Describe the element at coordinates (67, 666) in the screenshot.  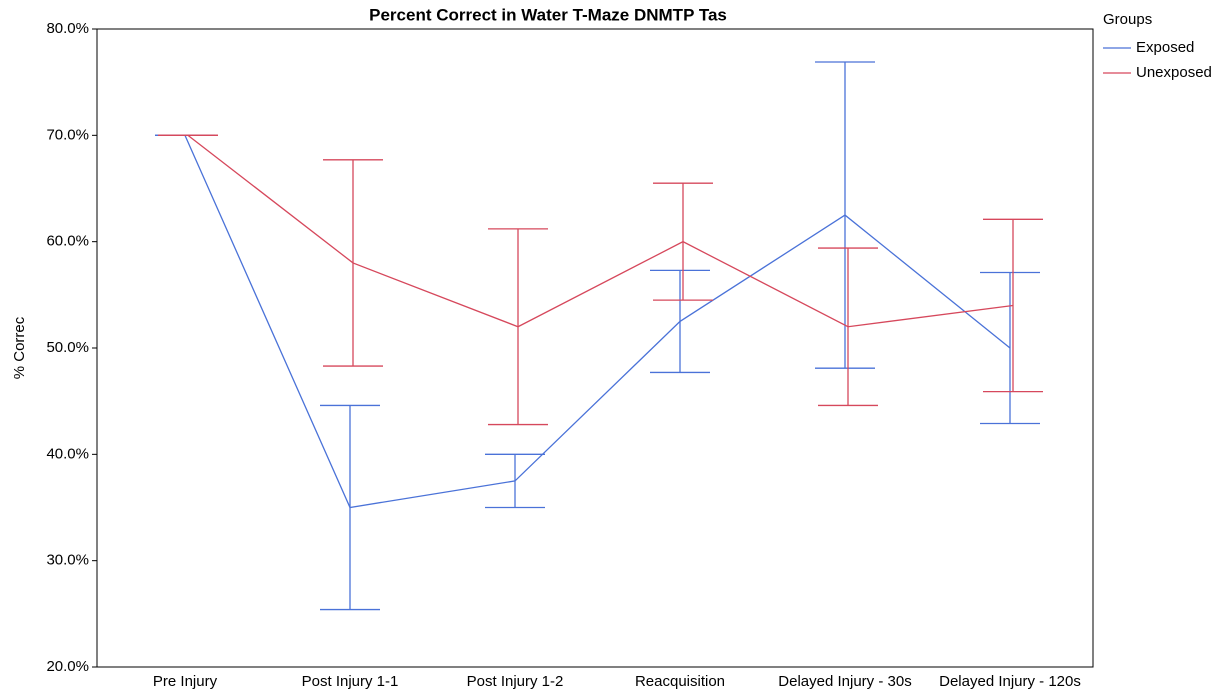
I see `y-tick-label: 20.0%` at that location.